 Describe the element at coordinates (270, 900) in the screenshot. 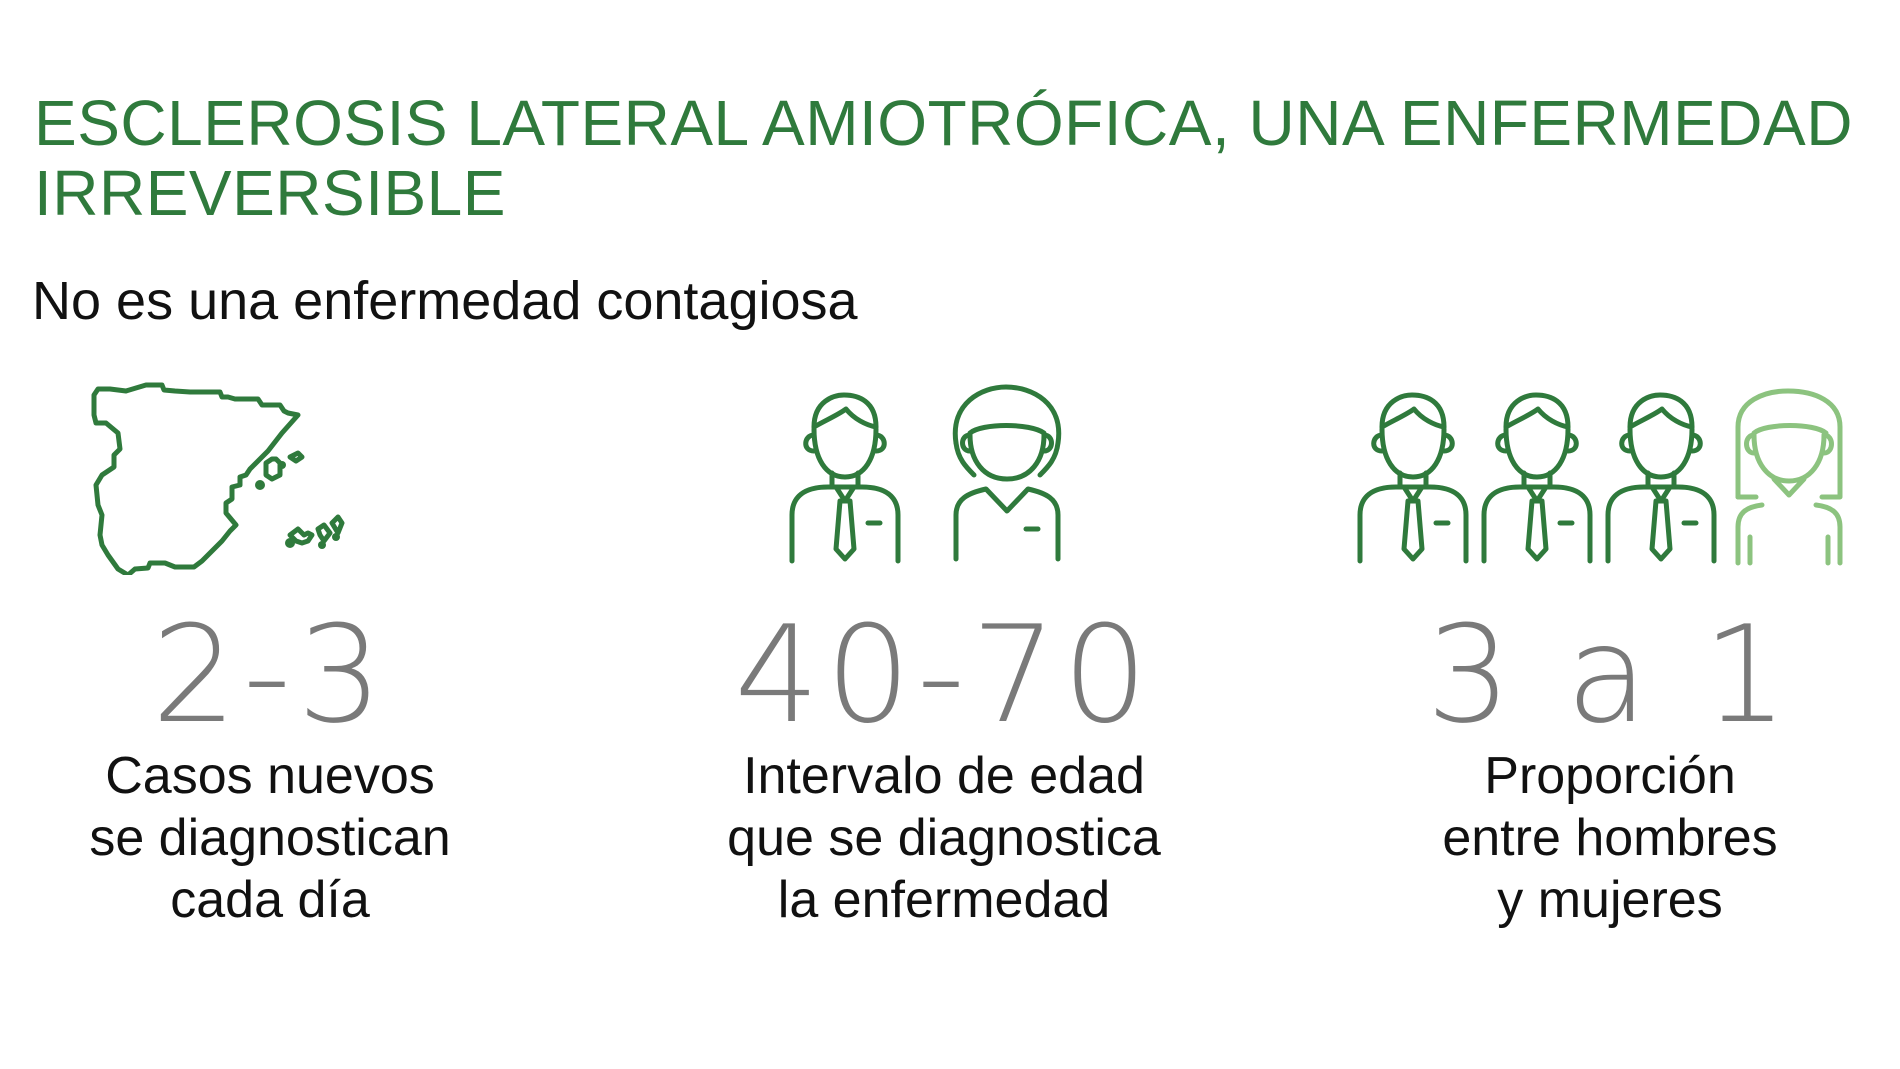

I see `stat-description-line: cada día` at that location.